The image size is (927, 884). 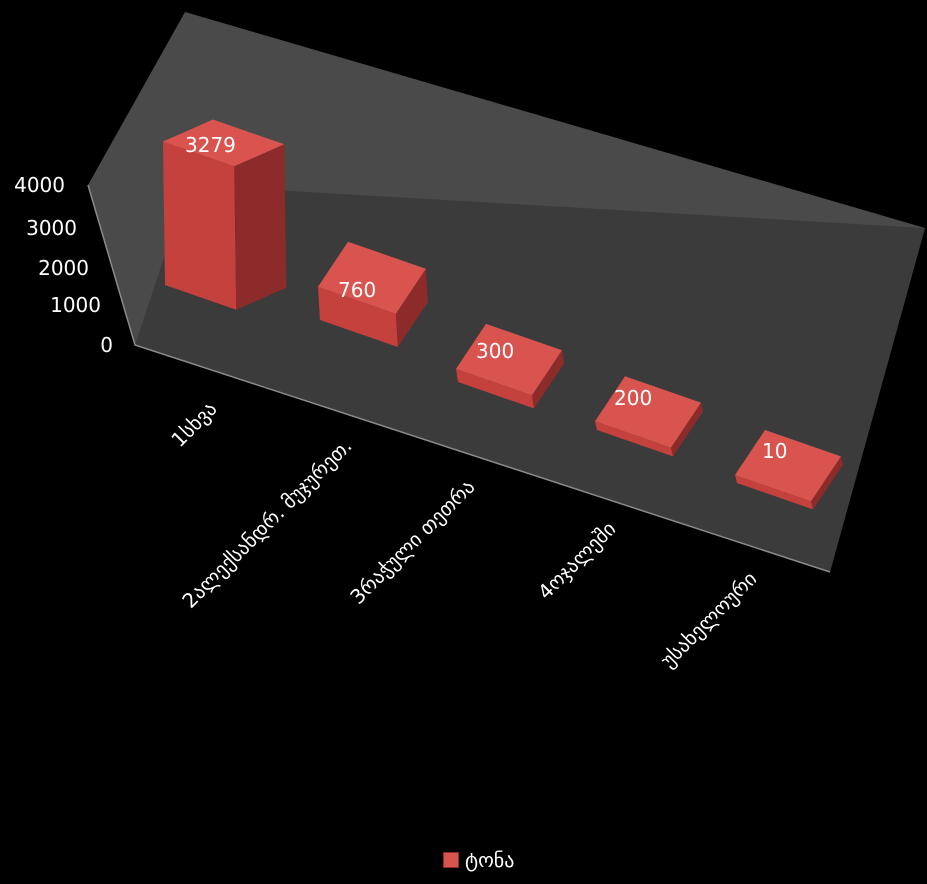 What do you see at coordinates (451, 860) in the screenshot?
I see `legend-swatch` at bounding box center [451, 860].